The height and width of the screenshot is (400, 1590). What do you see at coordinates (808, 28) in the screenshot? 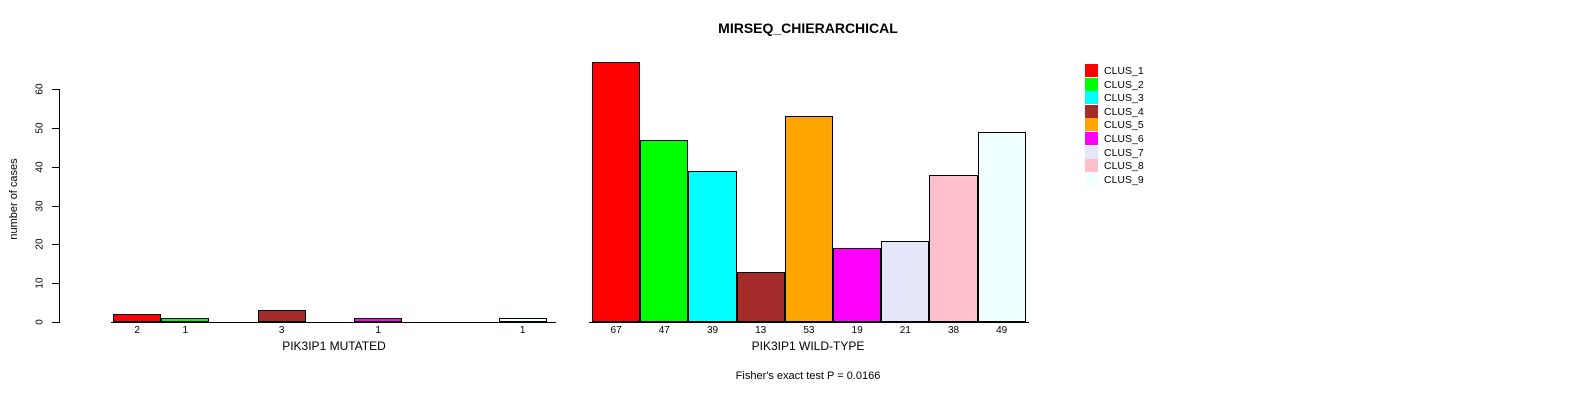
I see `chart-title: MIRSEQ_CHIERARCHICAL` at bounding box center [808, 28].